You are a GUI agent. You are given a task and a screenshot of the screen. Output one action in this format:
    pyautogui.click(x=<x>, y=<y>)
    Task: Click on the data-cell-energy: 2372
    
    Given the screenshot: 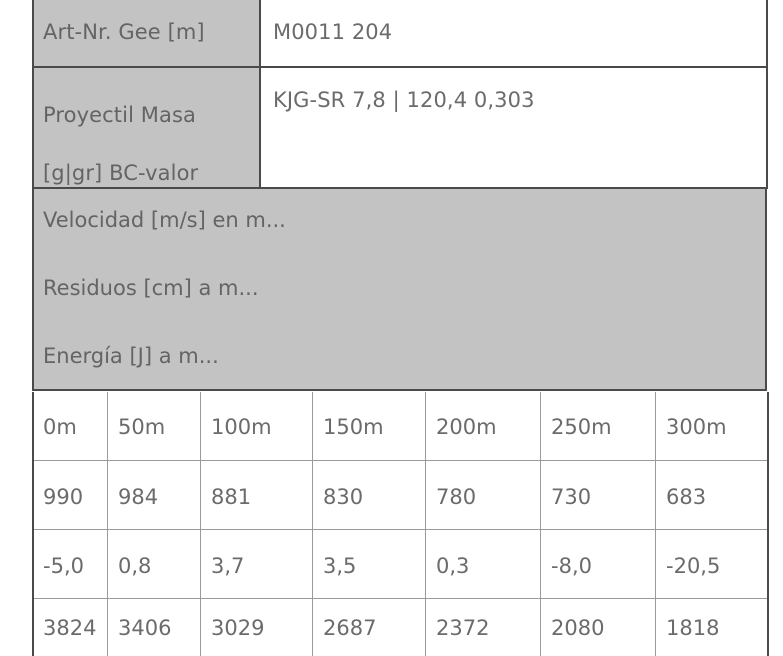 What is the action you would take?
    pyautogui.click(x=482, y=628)
    